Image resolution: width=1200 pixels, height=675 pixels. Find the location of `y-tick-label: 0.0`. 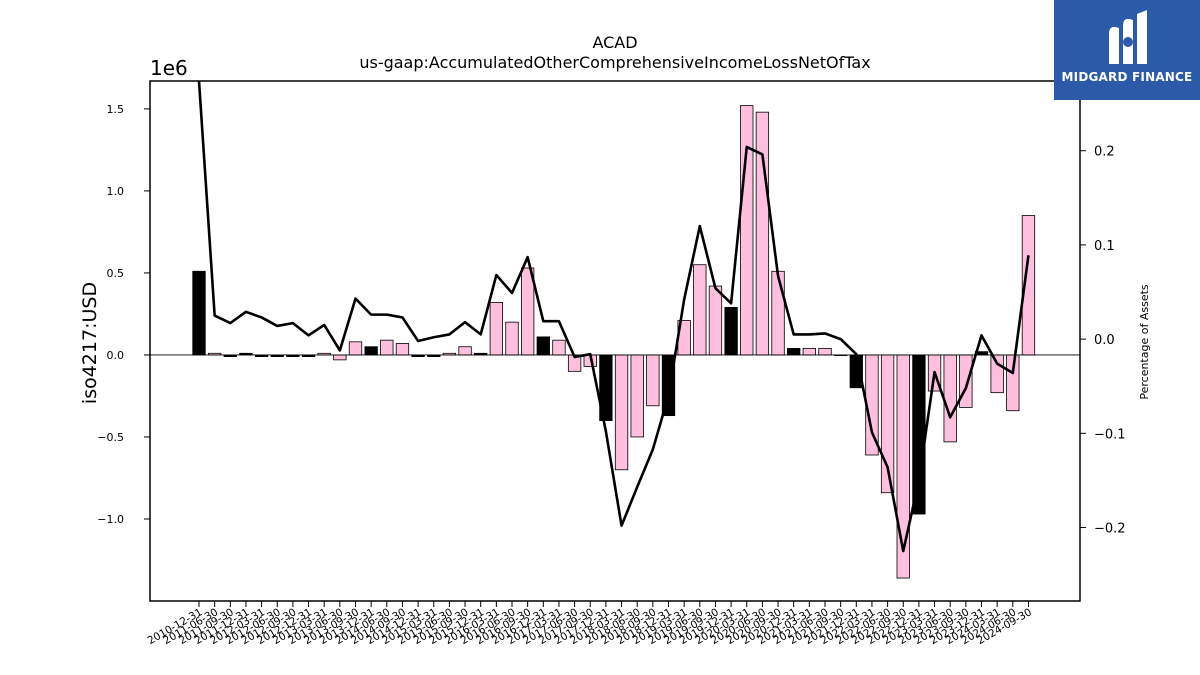

y-tick-label: 0.0 is located at coordinates (116, 355).